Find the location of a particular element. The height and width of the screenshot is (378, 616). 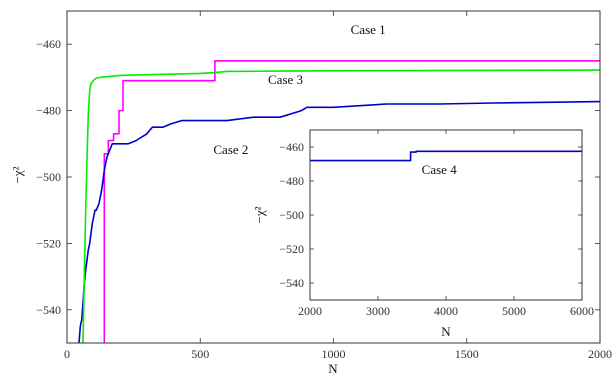

main-x-tick-label: 1000 is located at coordinates (334, 354).